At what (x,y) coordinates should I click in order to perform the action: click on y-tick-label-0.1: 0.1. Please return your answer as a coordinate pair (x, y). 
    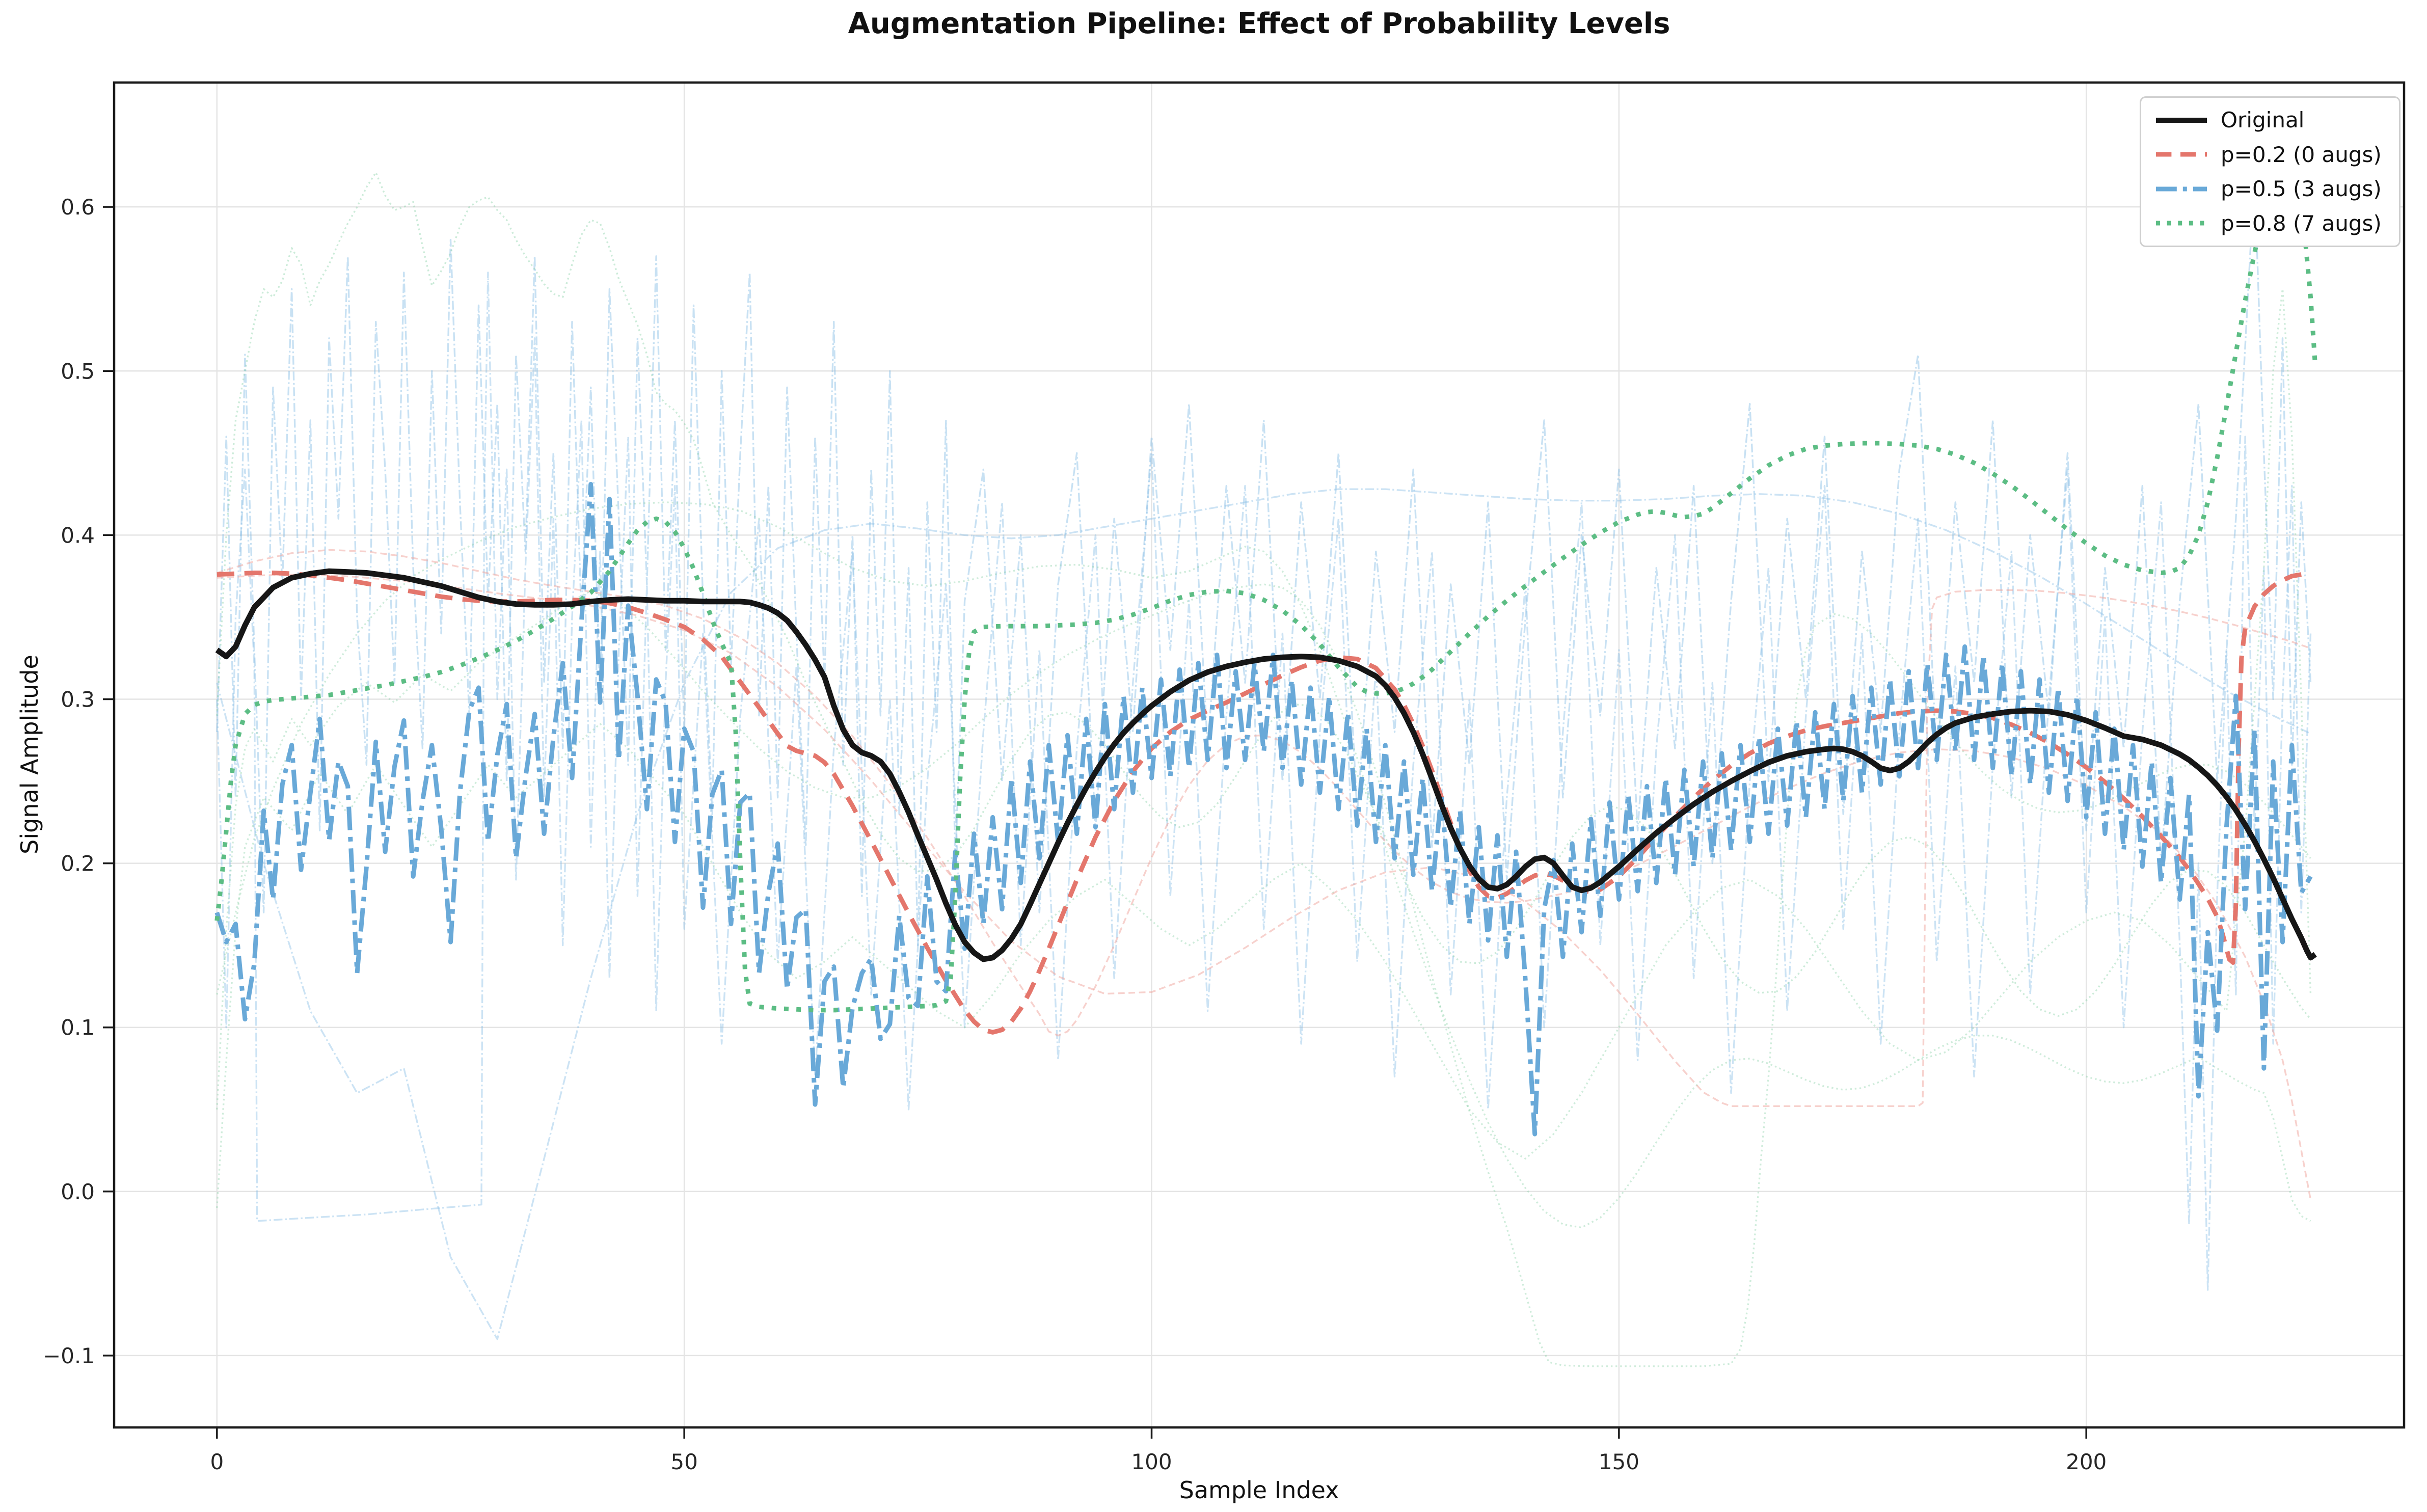
    Looking at the image, I should click on (78, 1027).